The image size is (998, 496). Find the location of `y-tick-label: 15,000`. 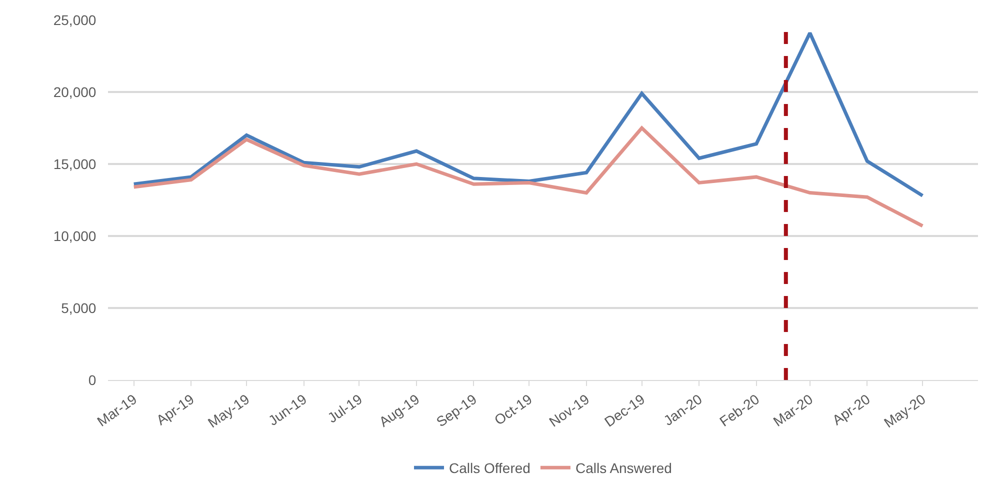

y-tick-label: 15,000 is located at coordinates (74, 164).